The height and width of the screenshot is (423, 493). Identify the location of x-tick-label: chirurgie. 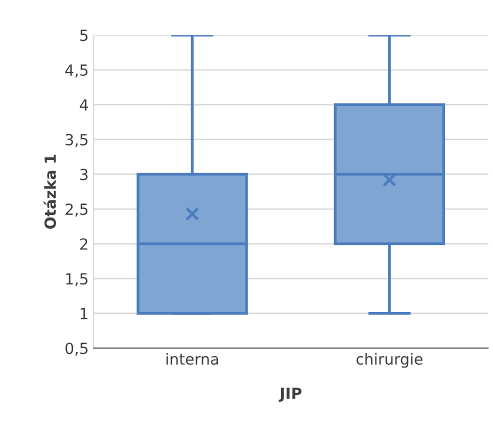
(389, 360).